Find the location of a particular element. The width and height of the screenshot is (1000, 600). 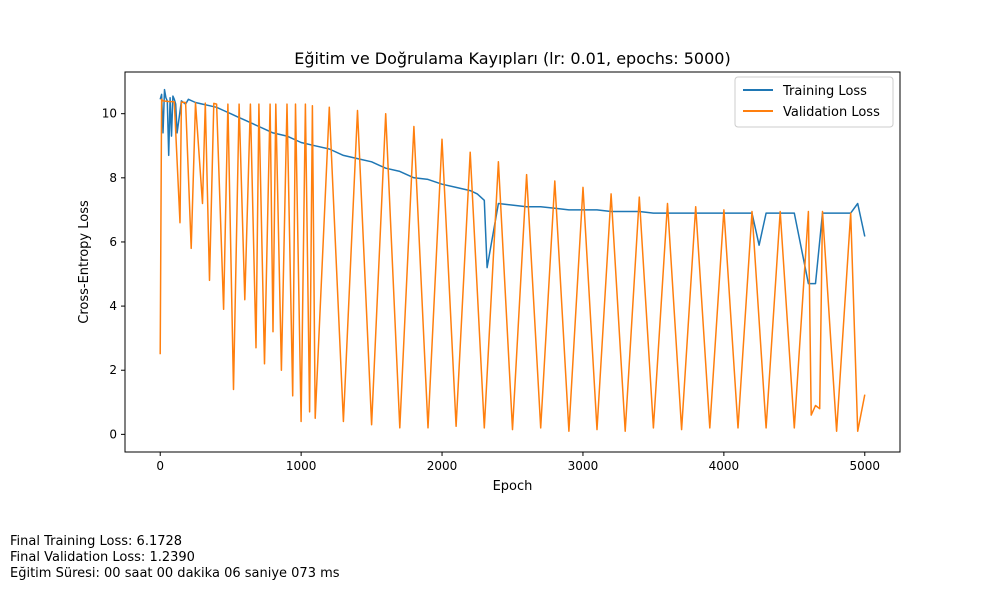

x-tick-label: 4000 is located at coordinates (724, 466).